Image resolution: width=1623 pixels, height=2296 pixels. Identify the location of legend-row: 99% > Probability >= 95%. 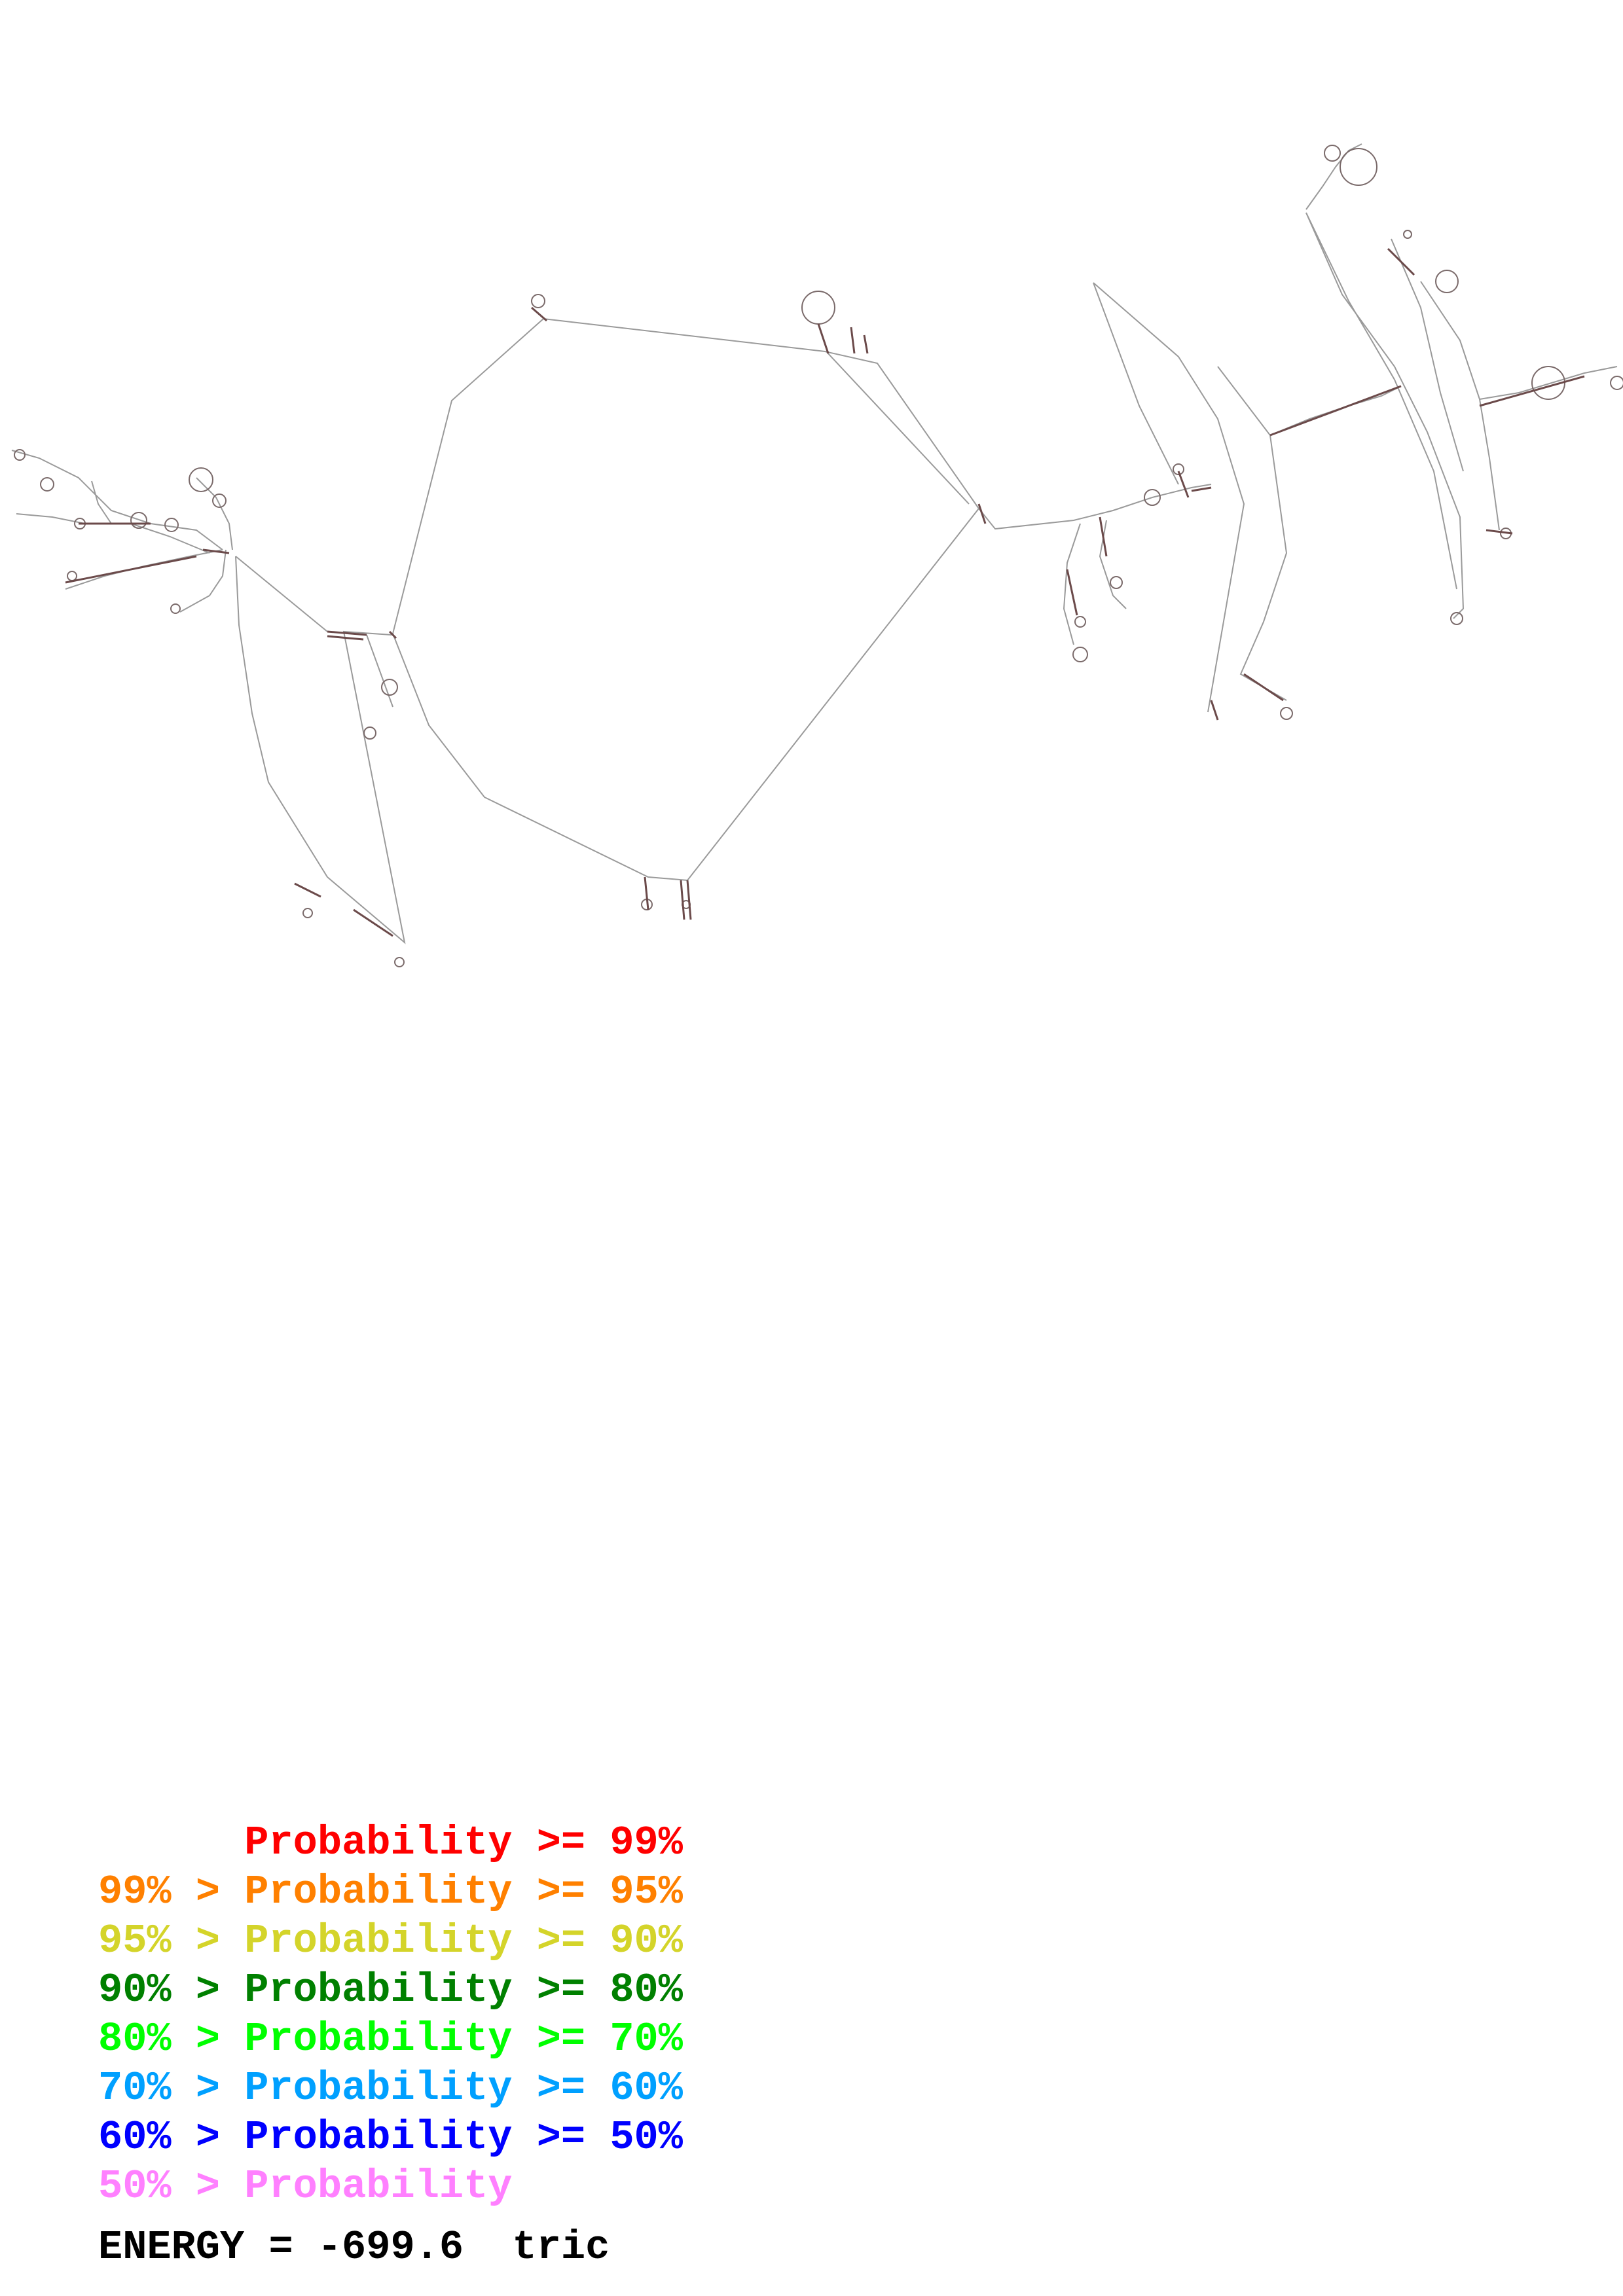
(390, 1891).